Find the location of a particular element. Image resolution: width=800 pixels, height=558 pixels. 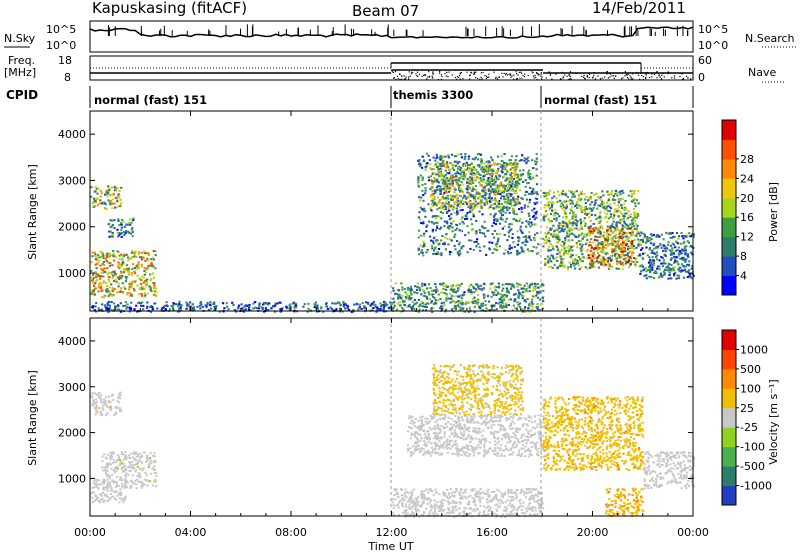

nsky-label: N.Sky is located at coordinates (20, 38).